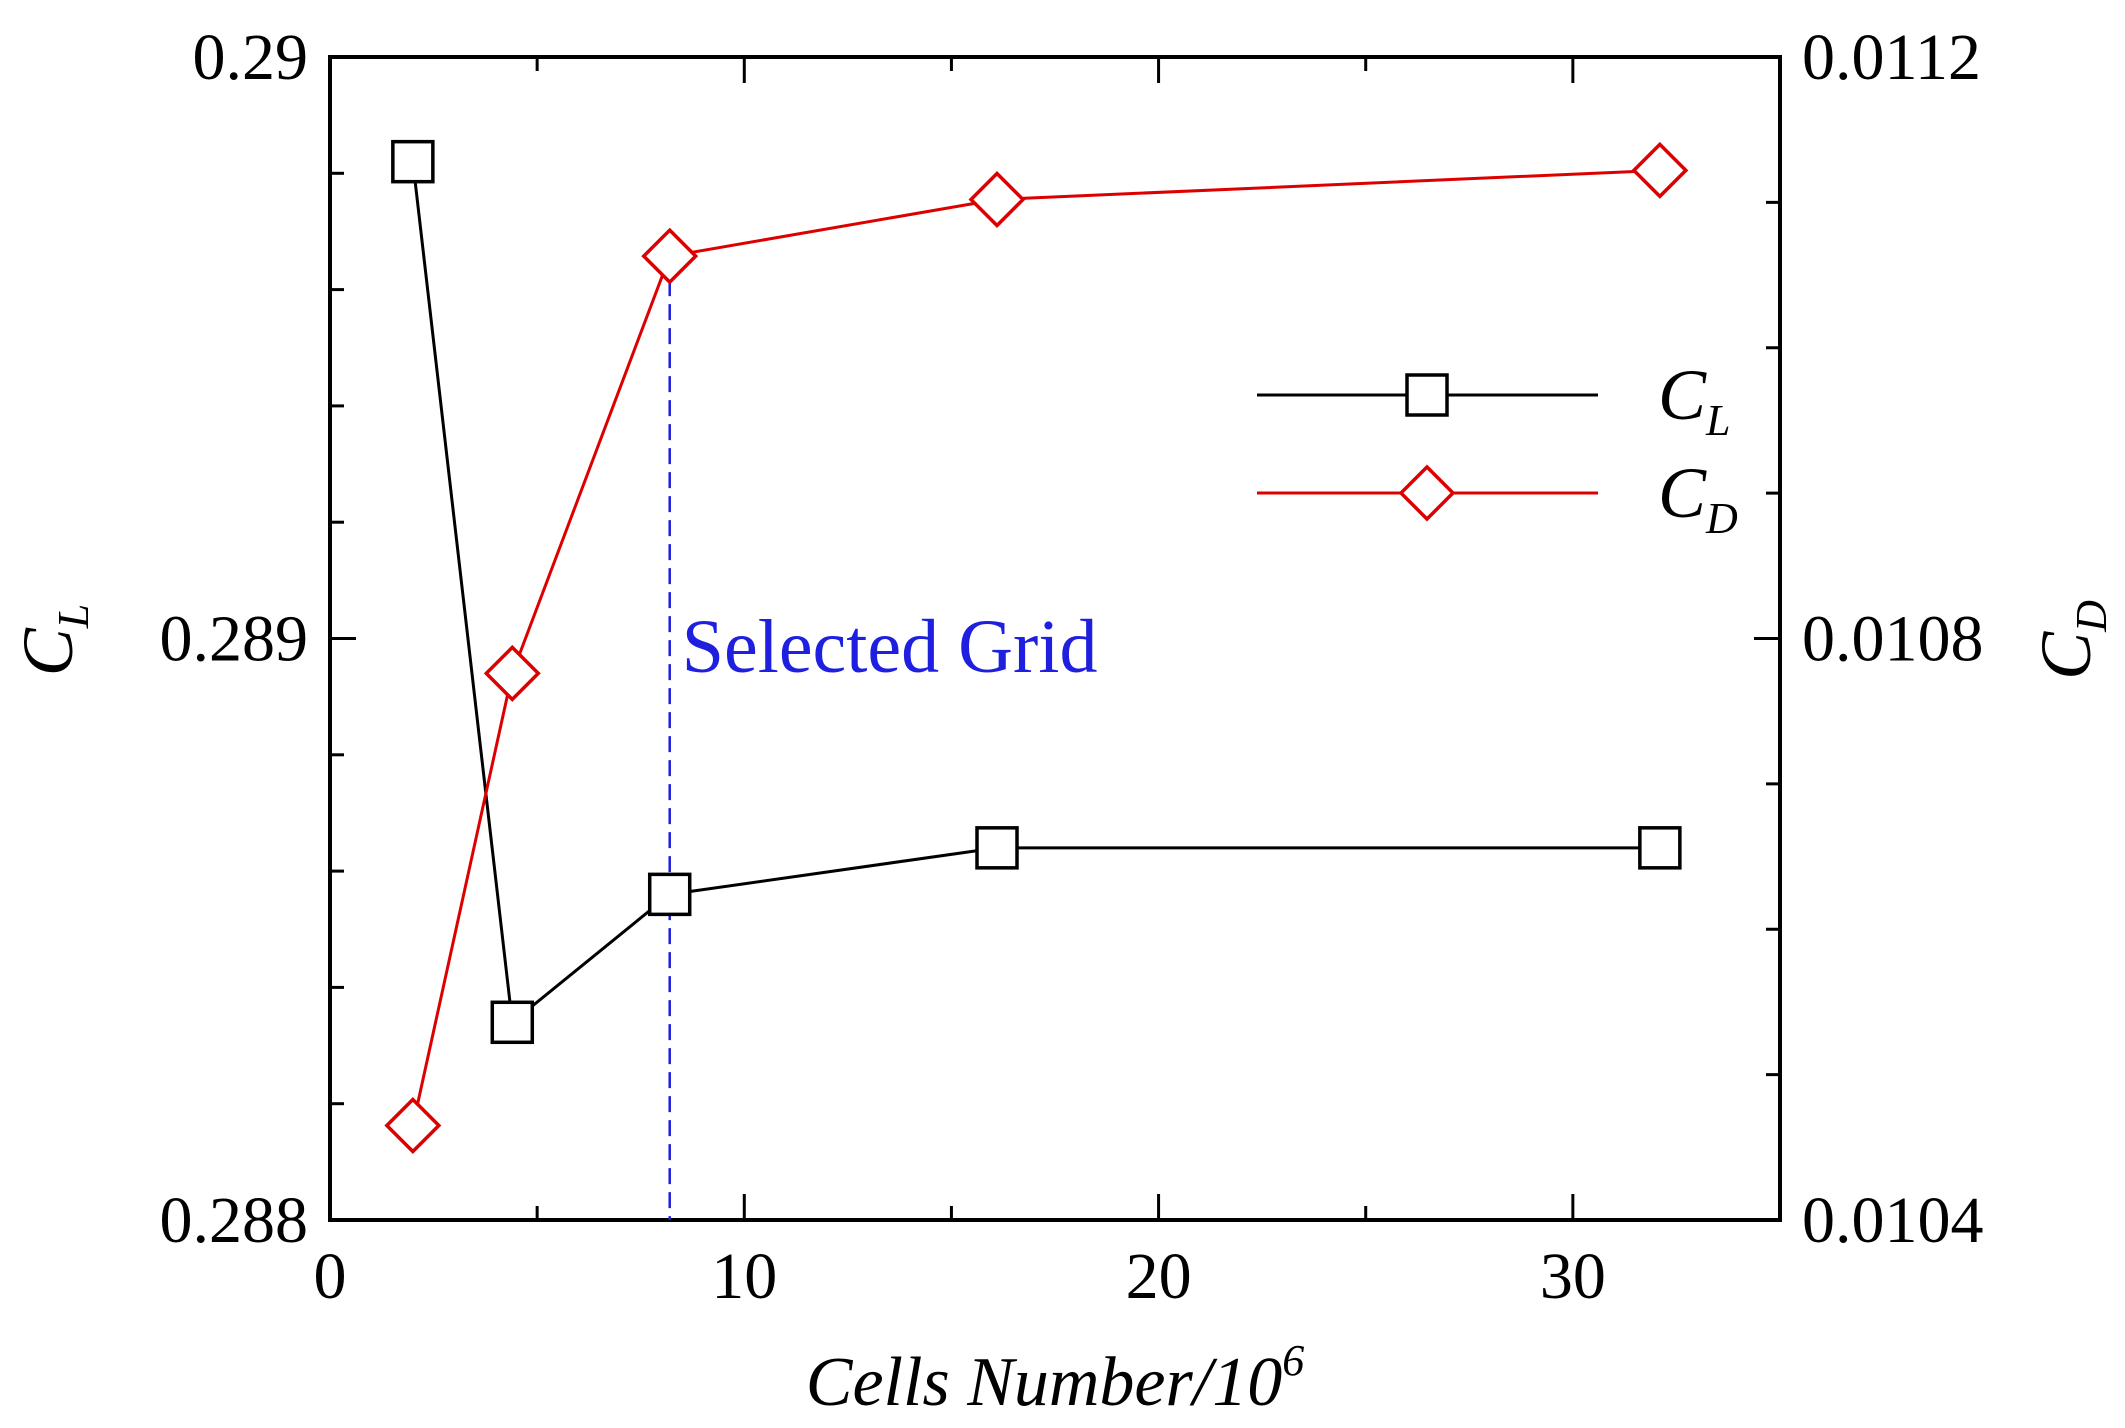 This screenshot has height=1428, width=2125. I want to click on y-right-tick-label: 0.0108, so click(1893, 639).